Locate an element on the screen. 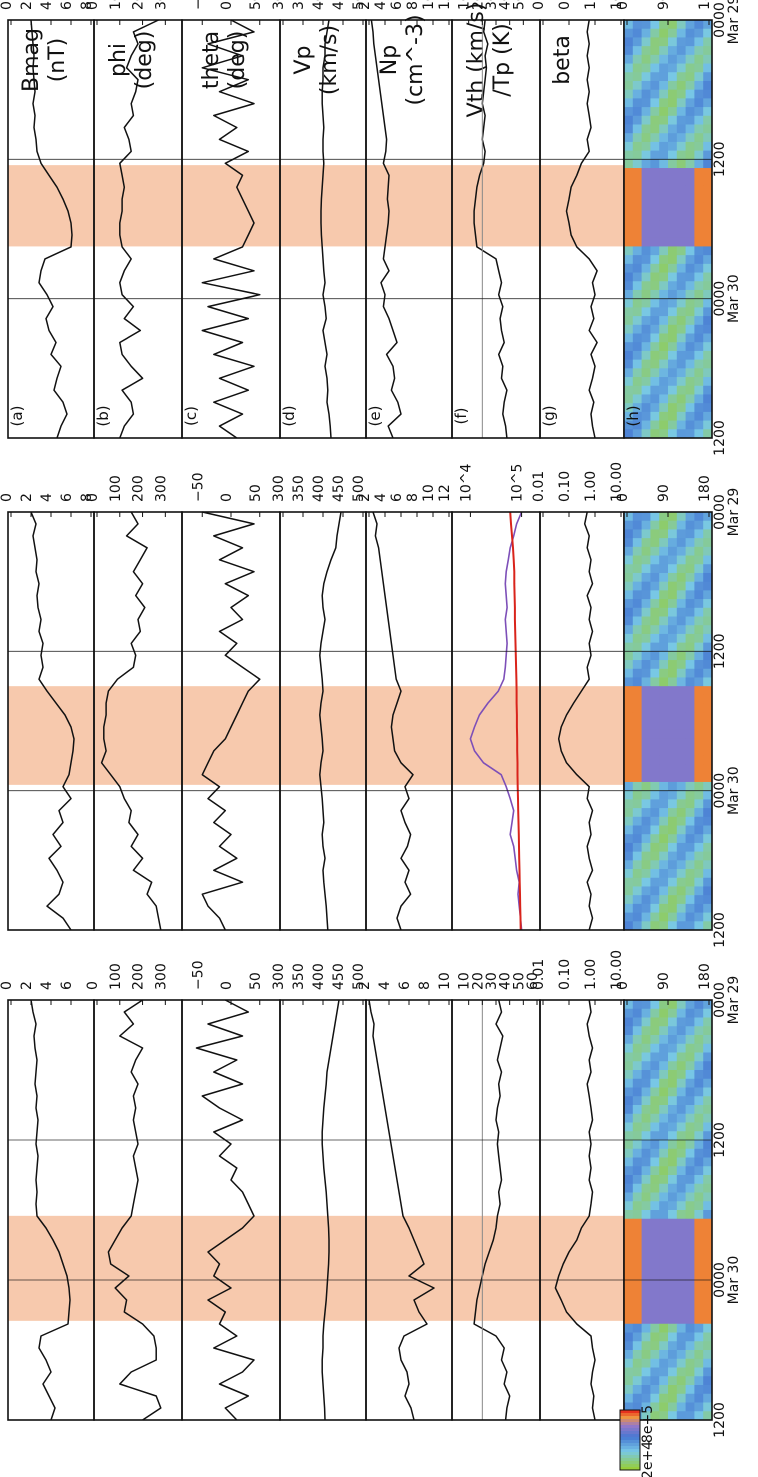  value-tick-label: 8 is located at coordinates (413, 497).